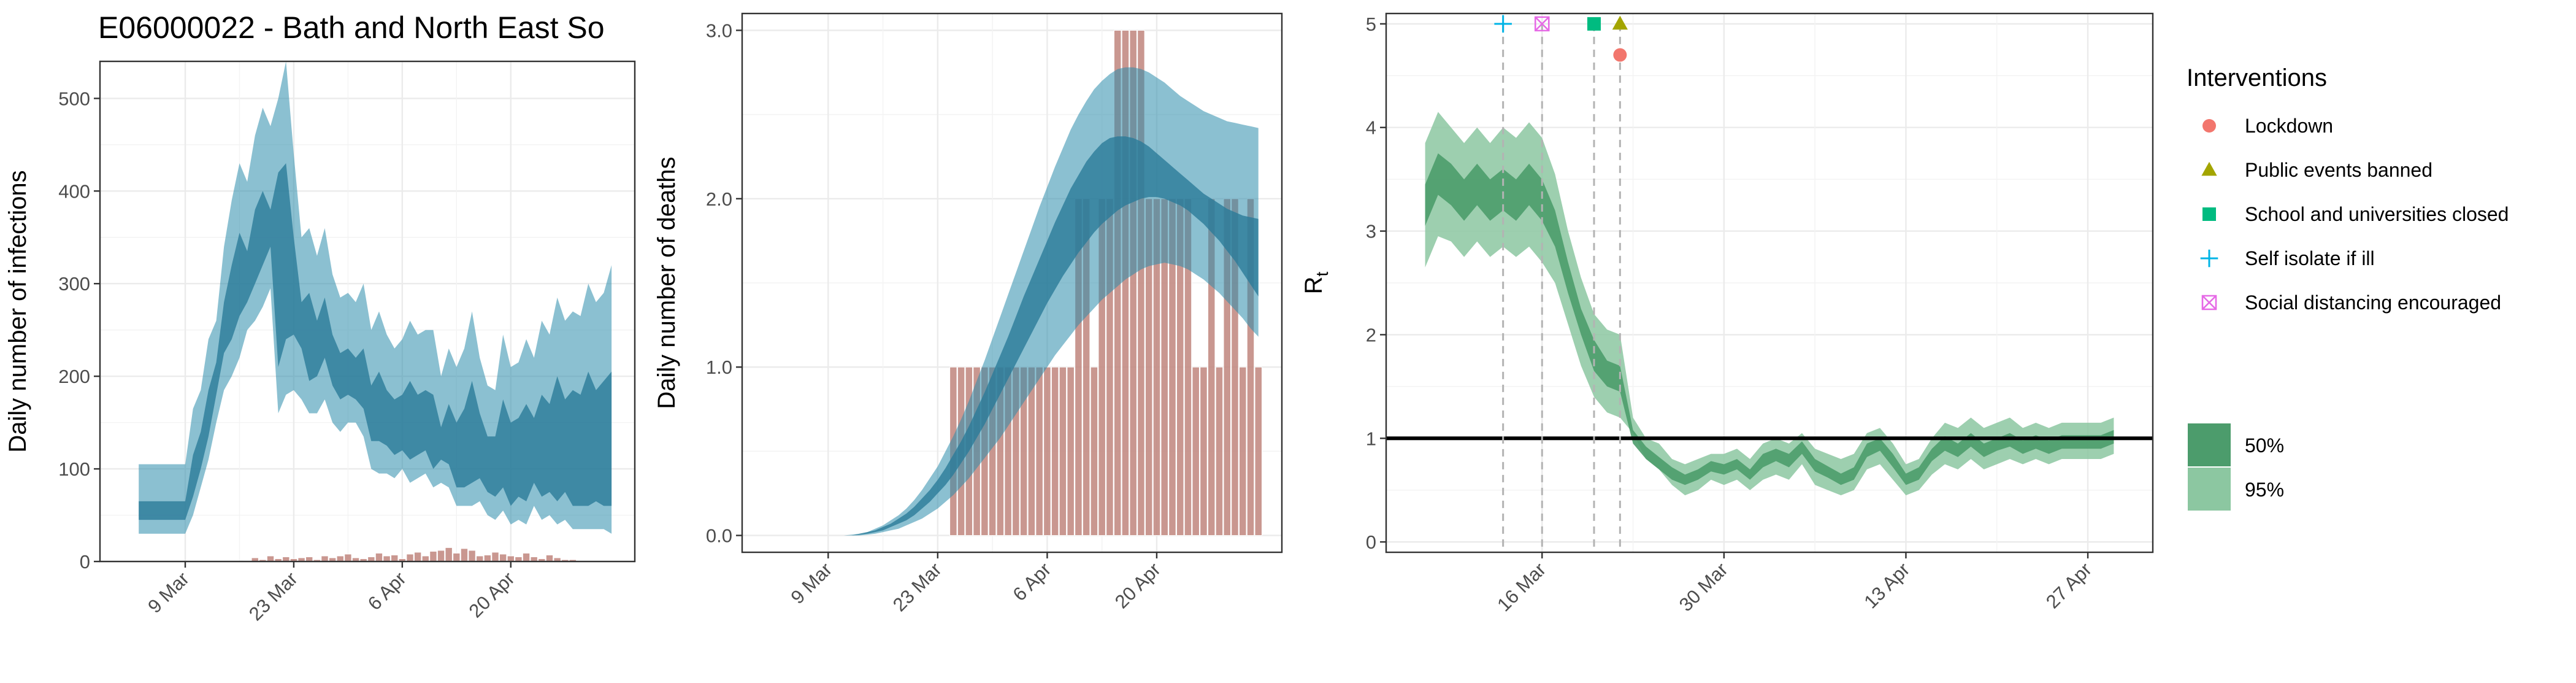  What do you see at coordinates (74, 376) in the screenshot?
I see `y-tick-label: 200` at bounding box center [74, 376].